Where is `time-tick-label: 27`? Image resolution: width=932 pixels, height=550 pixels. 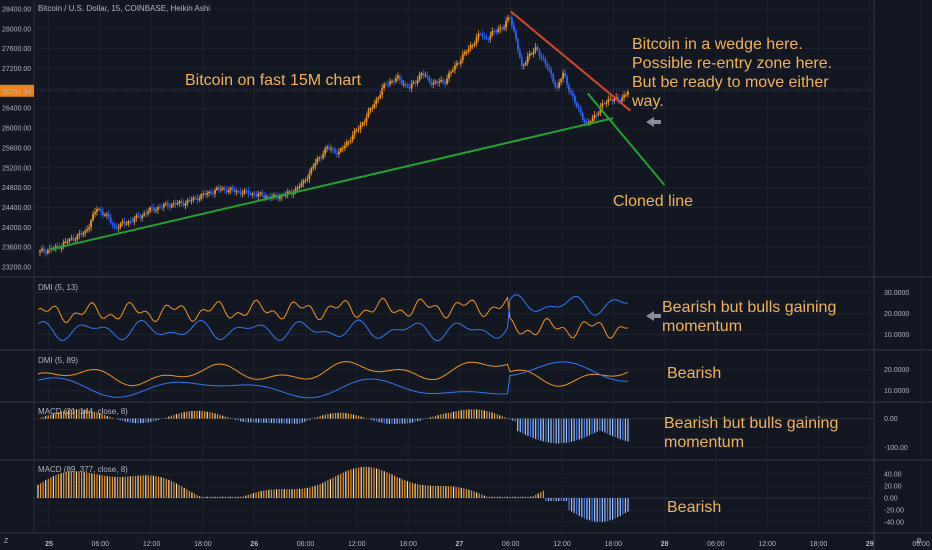
time-tick-label: 27 is located at coordinates (460, 544).